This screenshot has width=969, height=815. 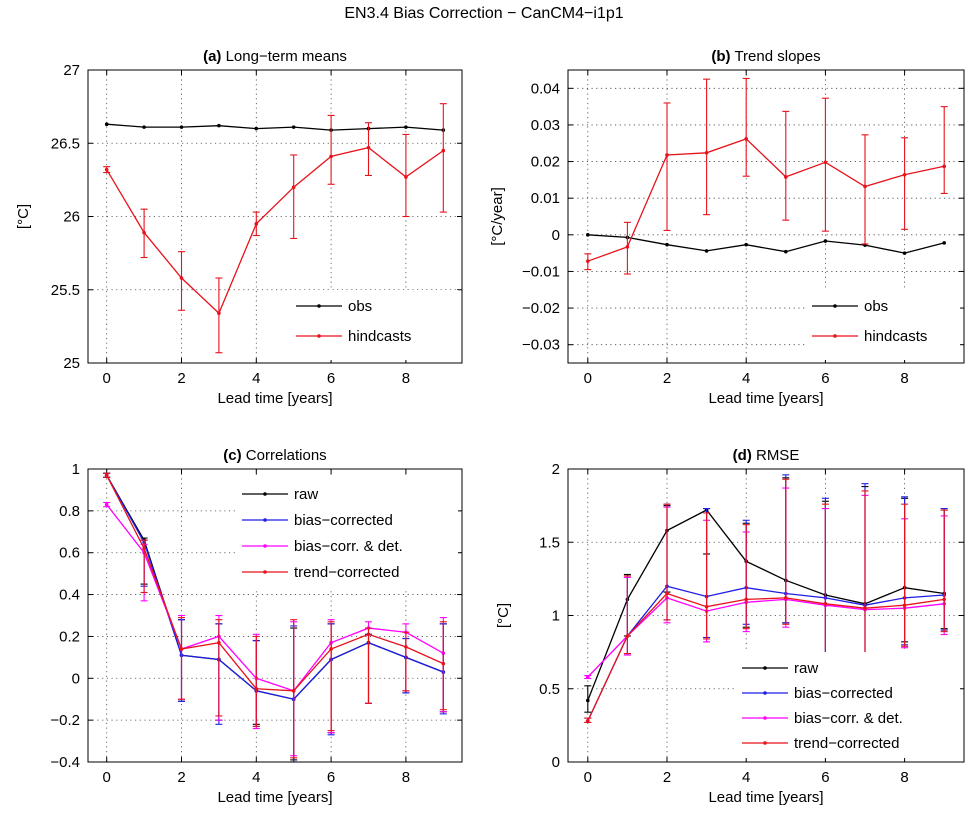 What do you see at coordinates (71, 70) in the screenshot?
I see `y-tick-label: 27` at bounding box center [71, 70].